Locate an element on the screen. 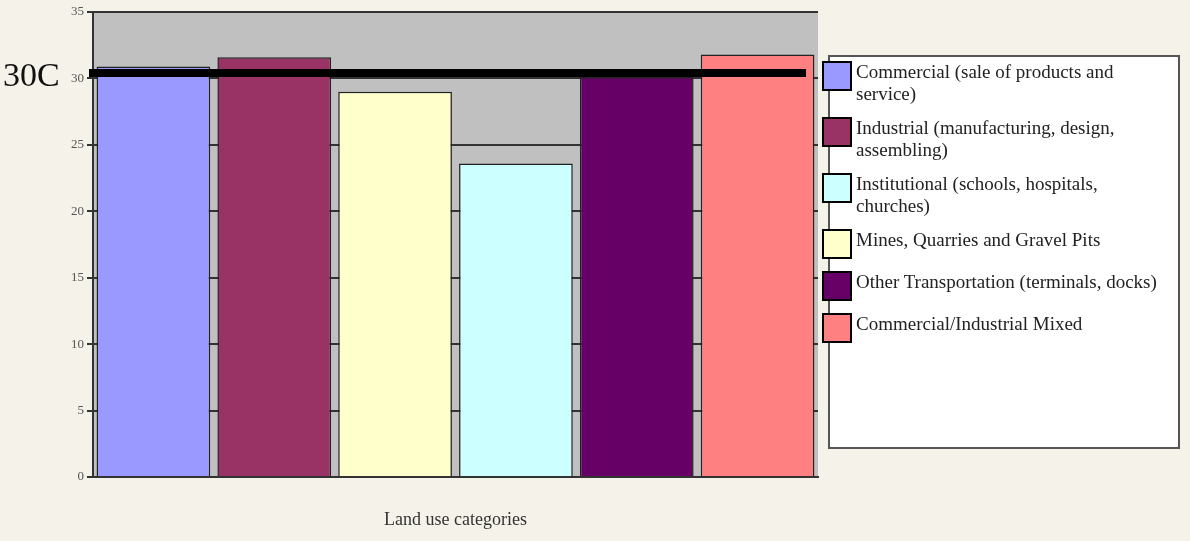 The image size is (1190, 541). x-axis-title: Land use categories is located at coordinates (455, 518).